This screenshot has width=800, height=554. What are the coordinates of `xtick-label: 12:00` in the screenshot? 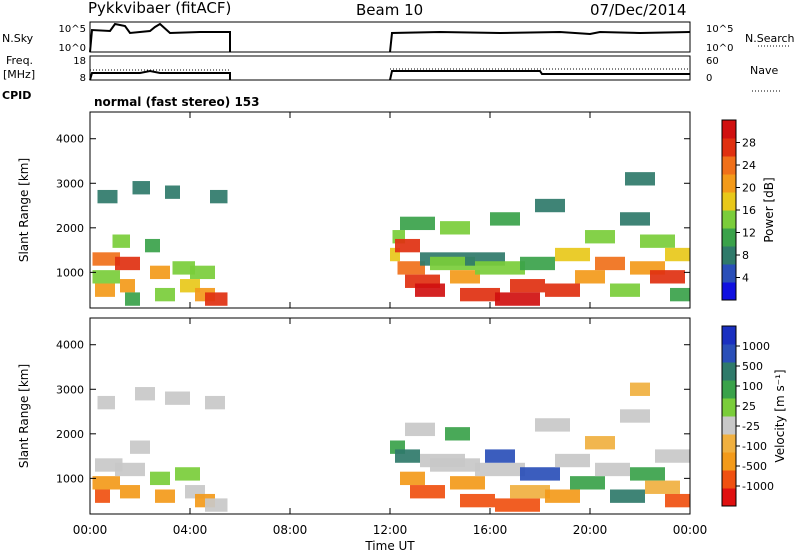 It's located at (390, 530).